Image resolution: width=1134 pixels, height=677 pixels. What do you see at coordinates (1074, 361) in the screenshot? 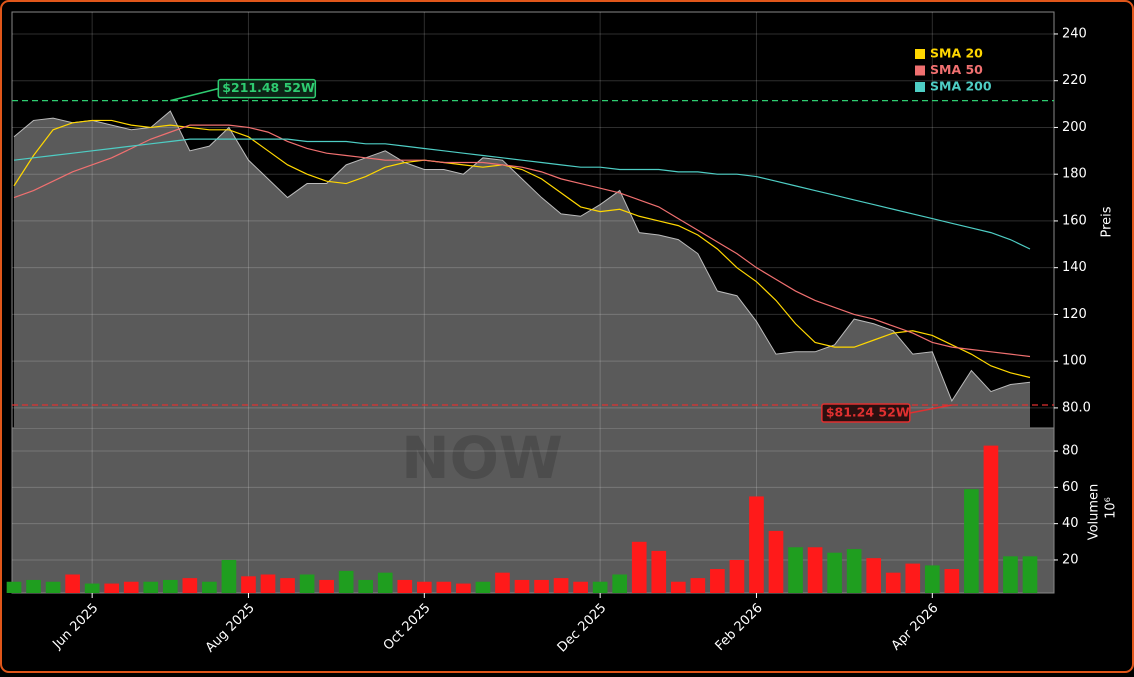
I see `y-tick-label: 100` at bounding box center [1074, 361].